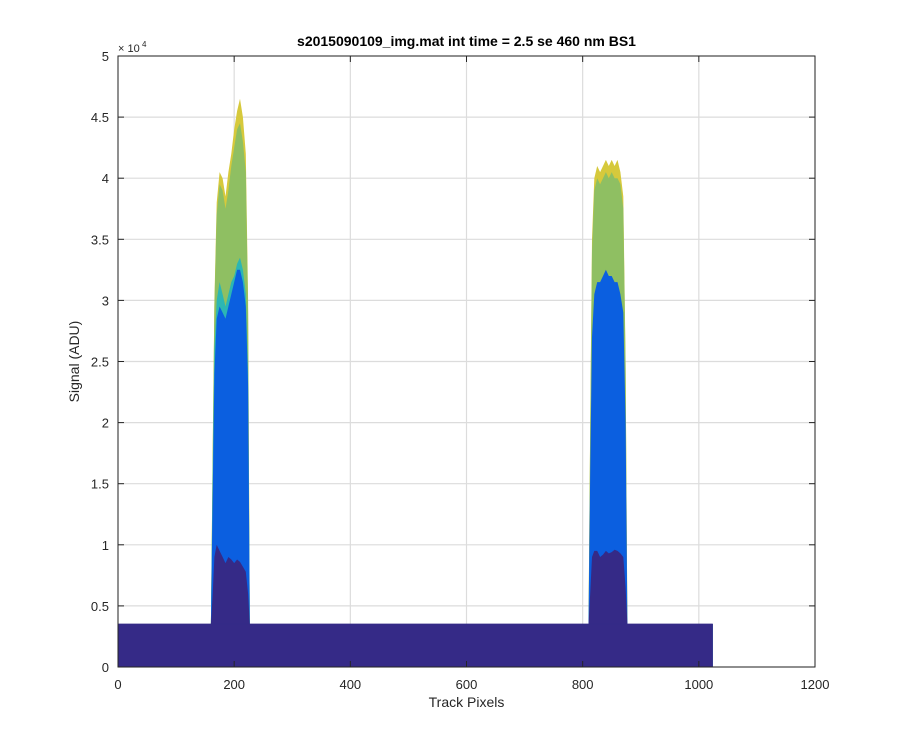 This screenshot has width=900, height=750. What do you see at coordinates (105, 178) in the screenshot?
I see `y-tick-label: 4` at bounding box center [105, 178].